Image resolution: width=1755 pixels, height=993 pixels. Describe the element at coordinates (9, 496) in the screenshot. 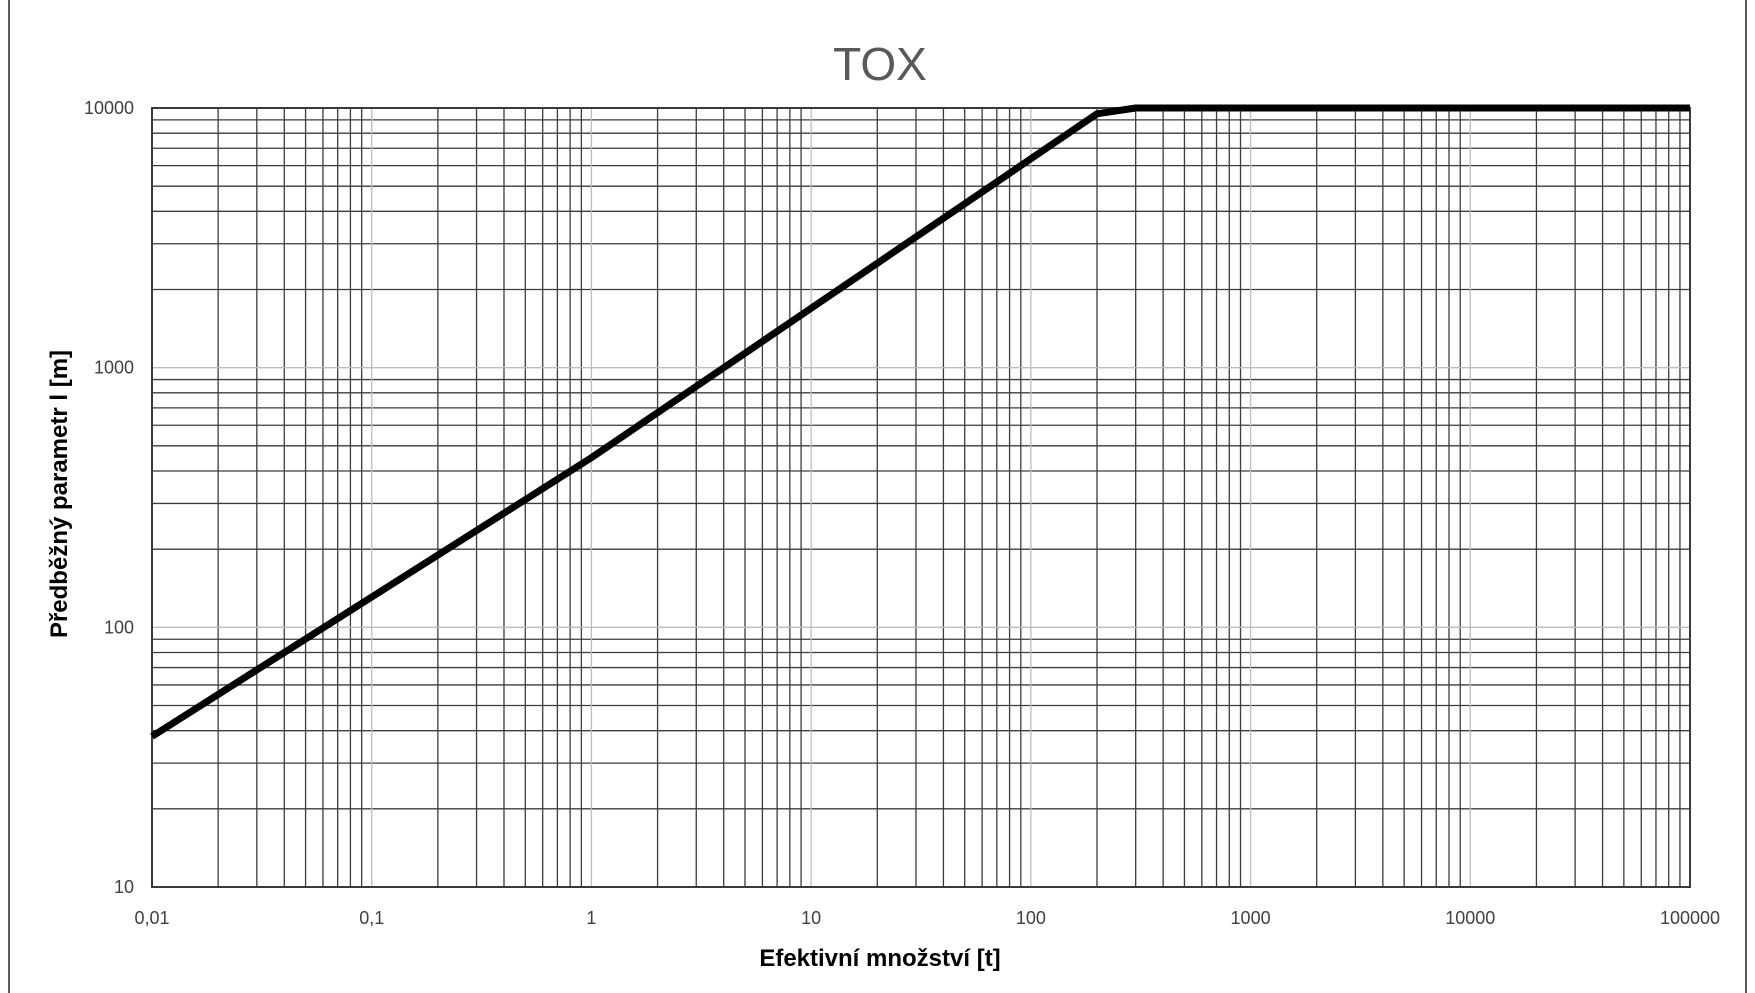

I see `left-border-line` at that location.